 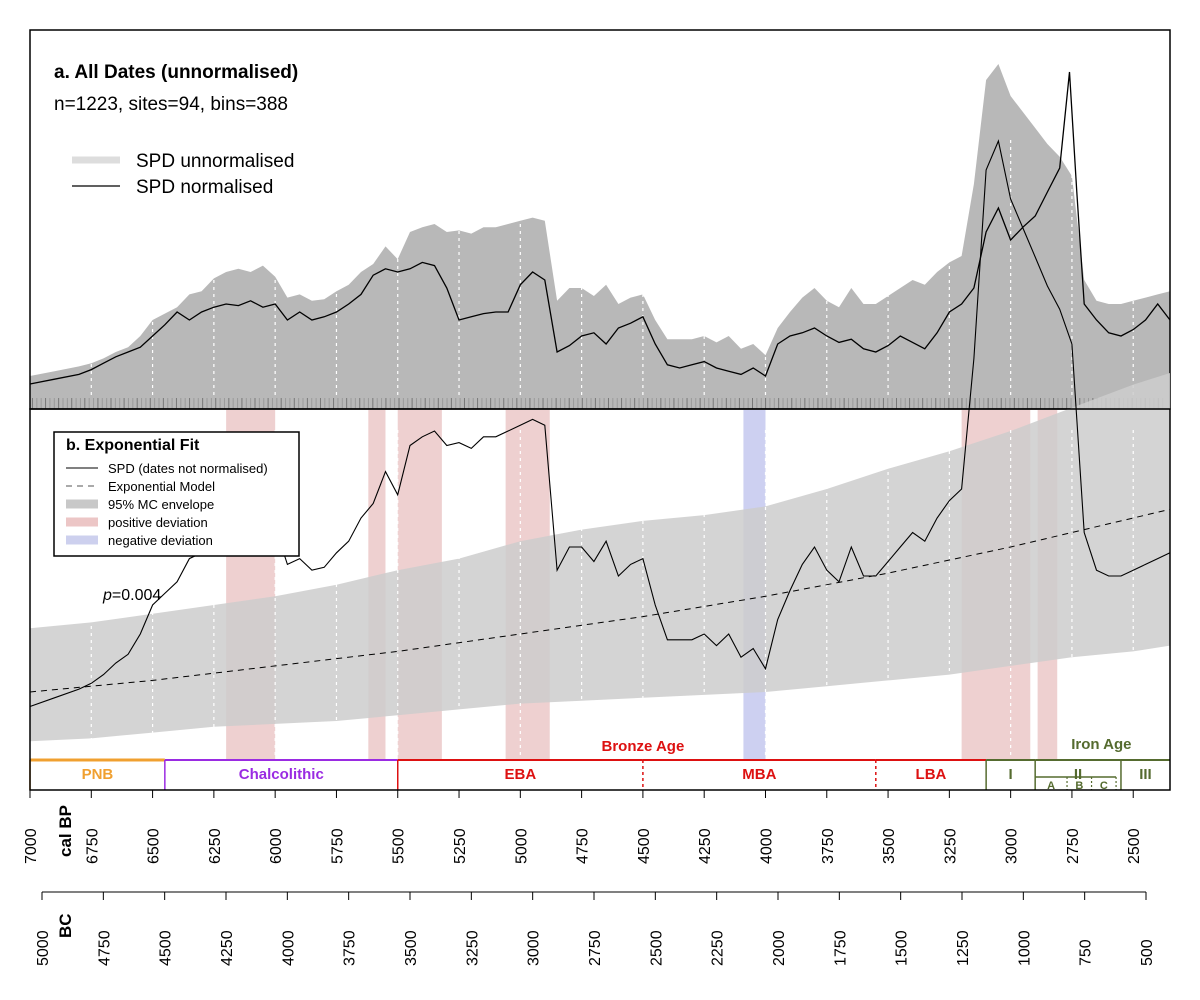 What do you see at coordinates (65, 831) in the screenshot?
I see `calbp-axis-label: cal BP` at bounding box center [65, 831].